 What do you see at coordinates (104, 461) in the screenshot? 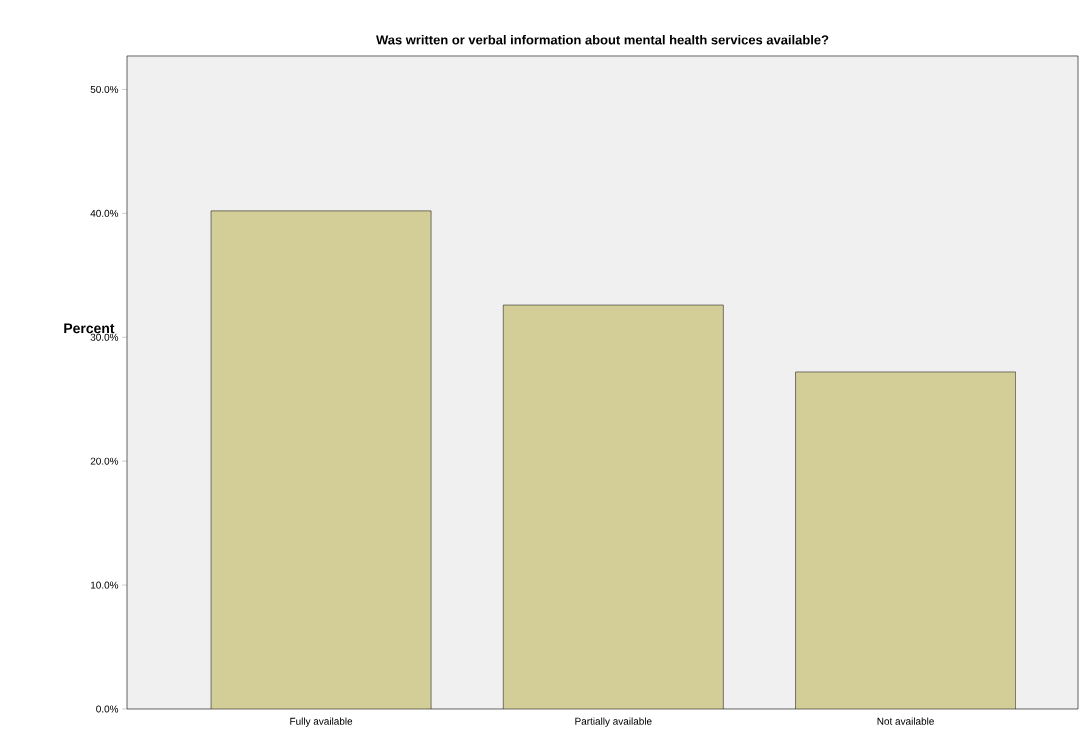
I see `y-tick-label: 20.0%` at bounding box center [104, 461].